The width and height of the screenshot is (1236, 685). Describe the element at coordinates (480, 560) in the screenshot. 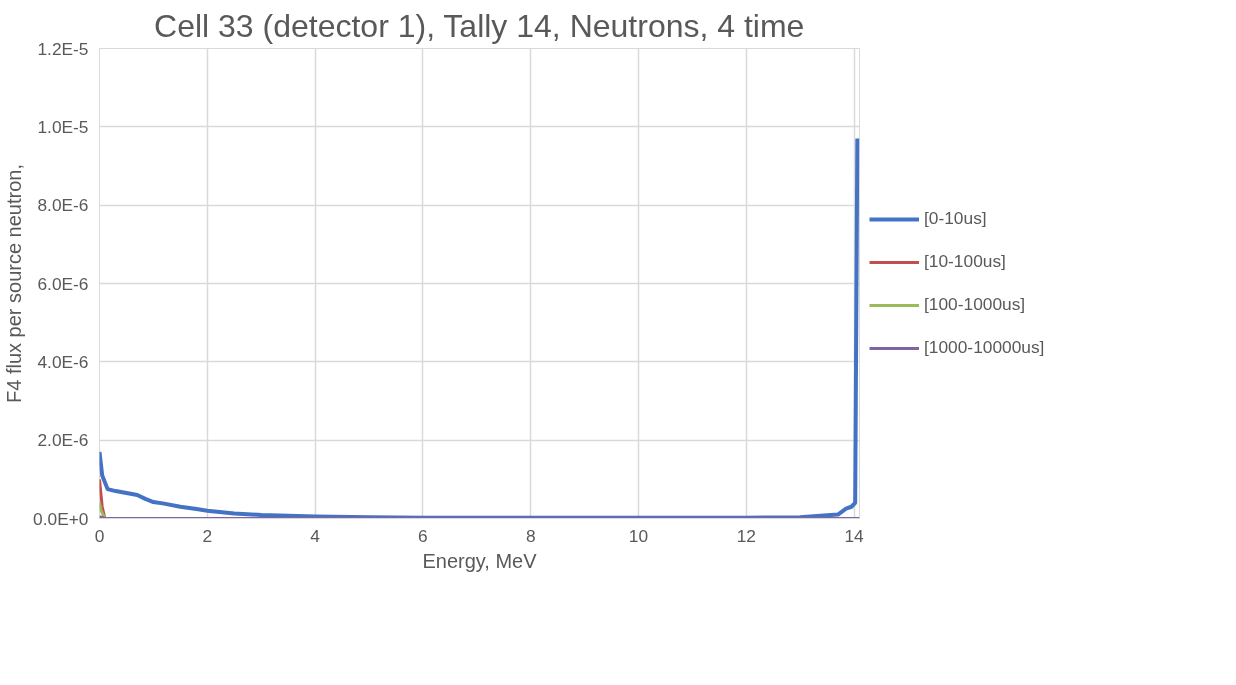

I see `x-axis-title: Energy, MeV` at that location.